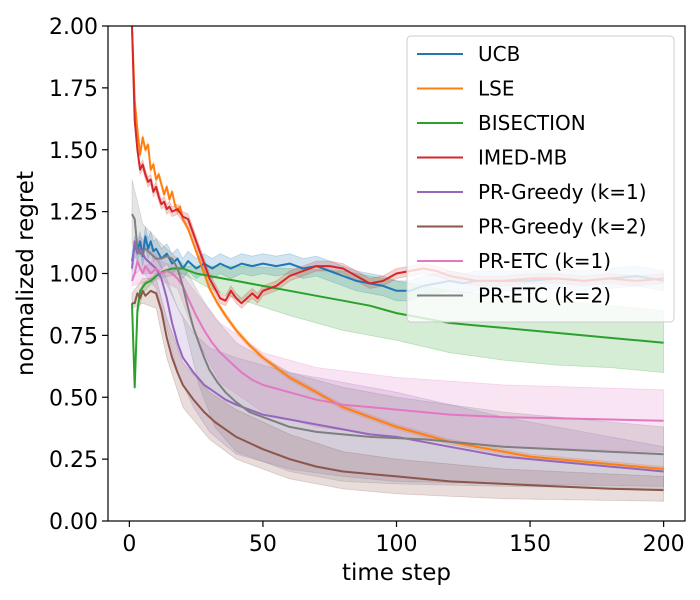  Describe the element at coordinates (530, 544) in the screenshot. I see `x-tick-label: 150` at that location.